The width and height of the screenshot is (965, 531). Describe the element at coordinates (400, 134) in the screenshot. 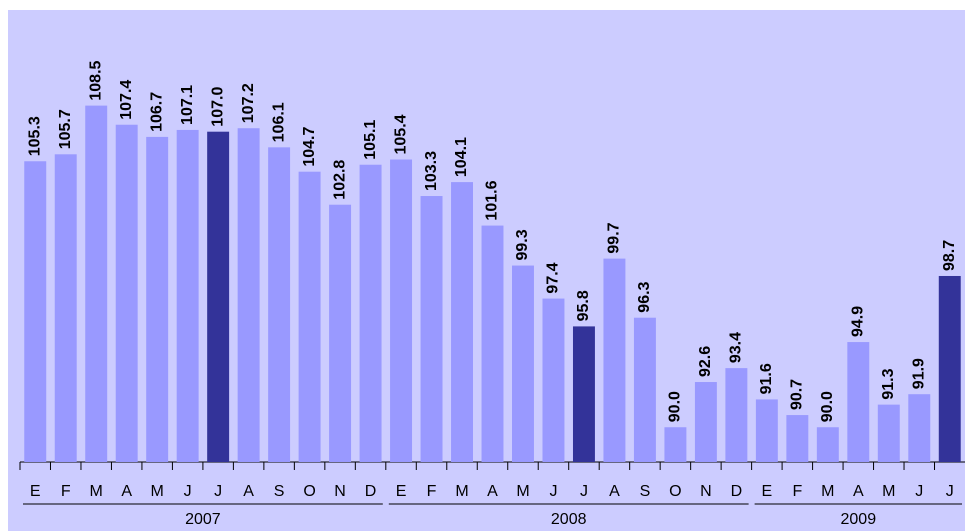

I see `value-label: 105.4` at that location.